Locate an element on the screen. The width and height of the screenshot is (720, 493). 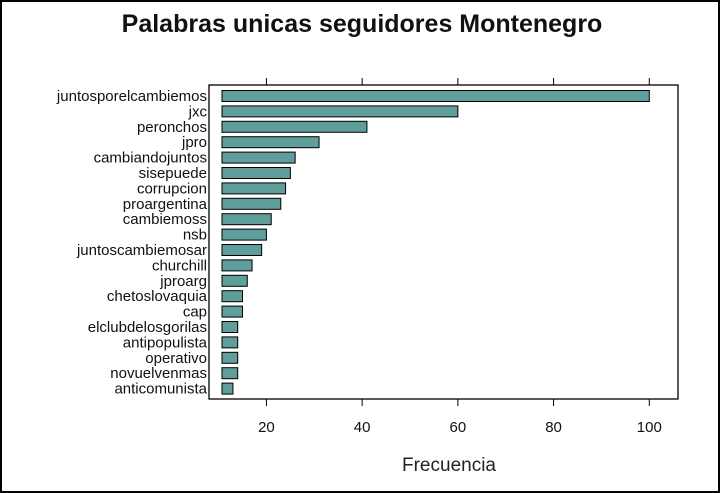
category-label-jproarg: jproarg is located at coordinates (183, 281).